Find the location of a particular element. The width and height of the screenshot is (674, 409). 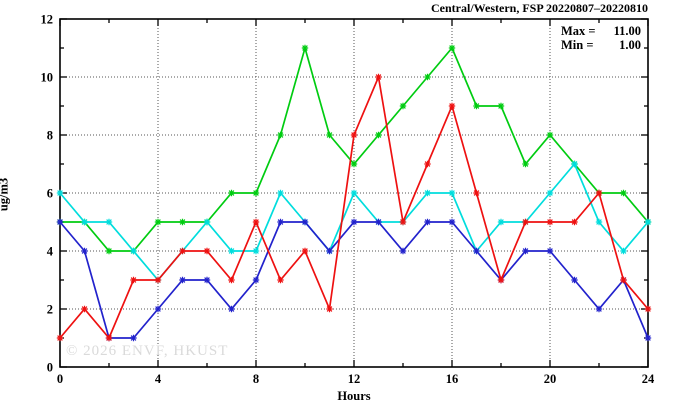

y-tick-label: 6 is located at coordinates (50, 194).